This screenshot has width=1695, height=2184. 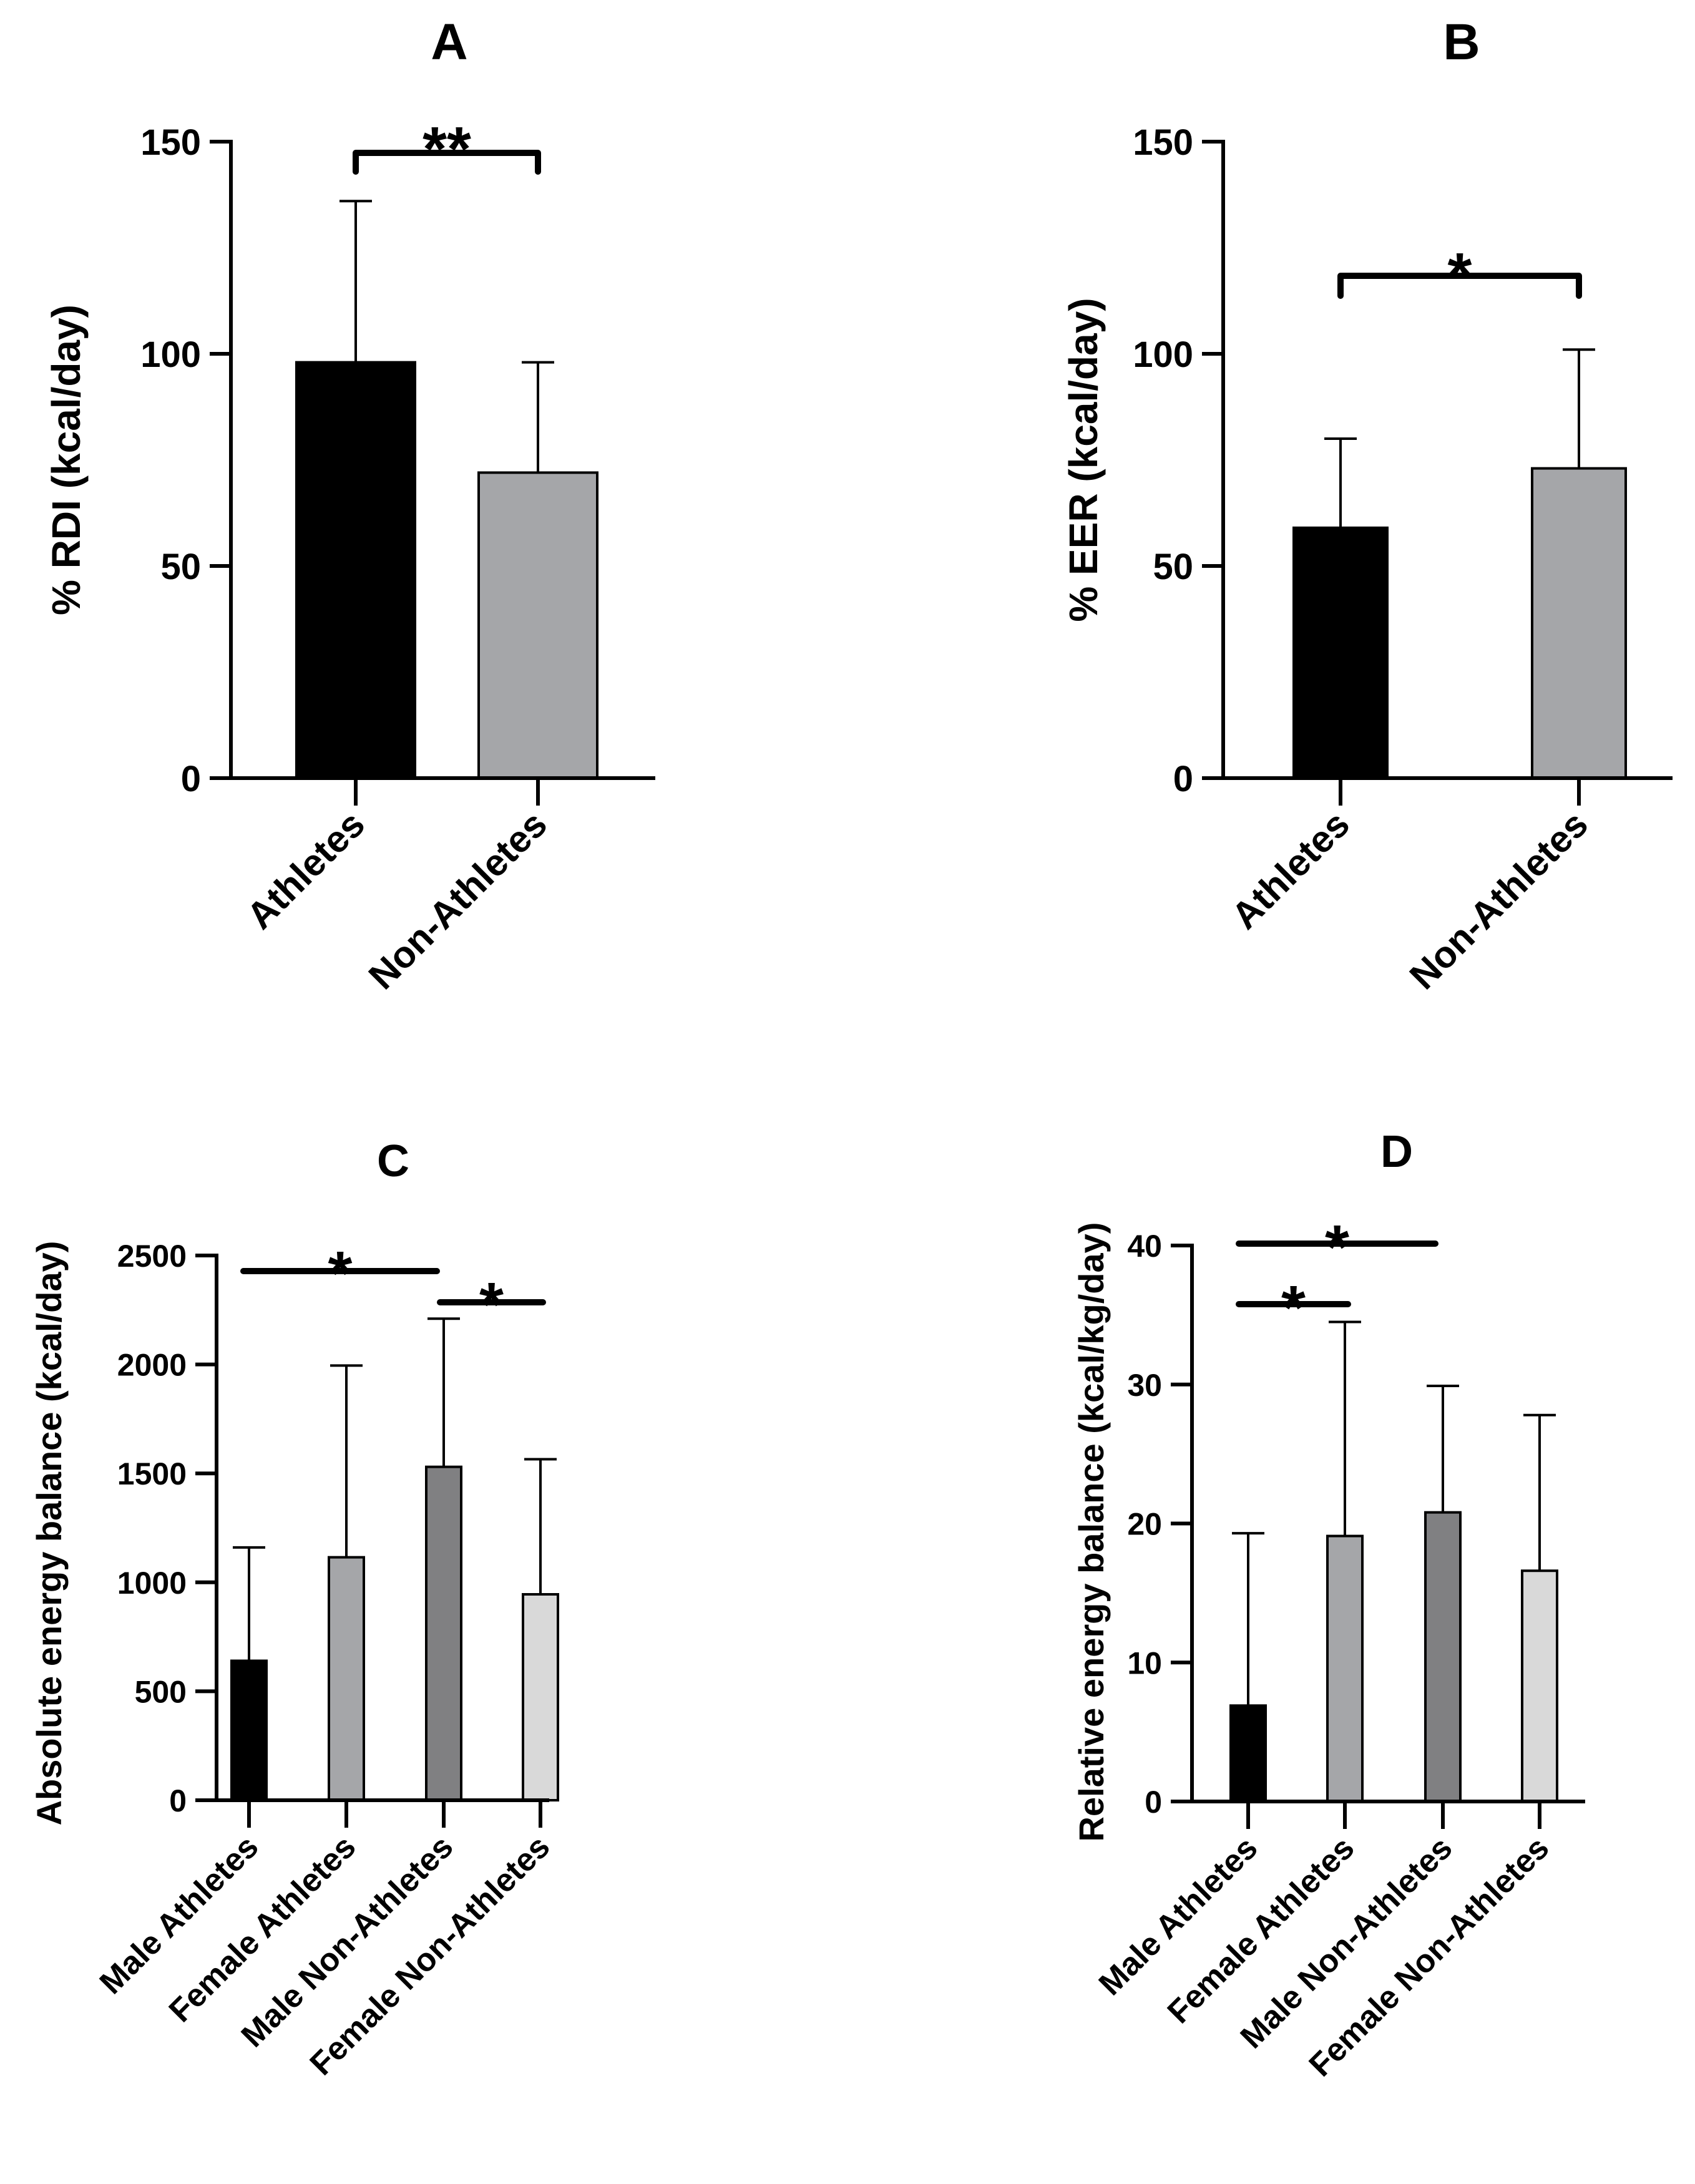 I want to click on significance-label-1: **, so click(x=447, y=149).